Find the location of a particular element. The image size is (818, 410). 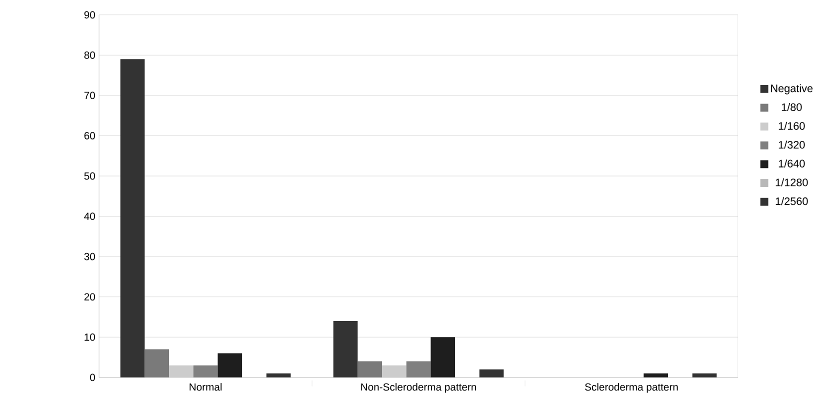

y-tick-label: 70 is located at coordinates (89, 96).